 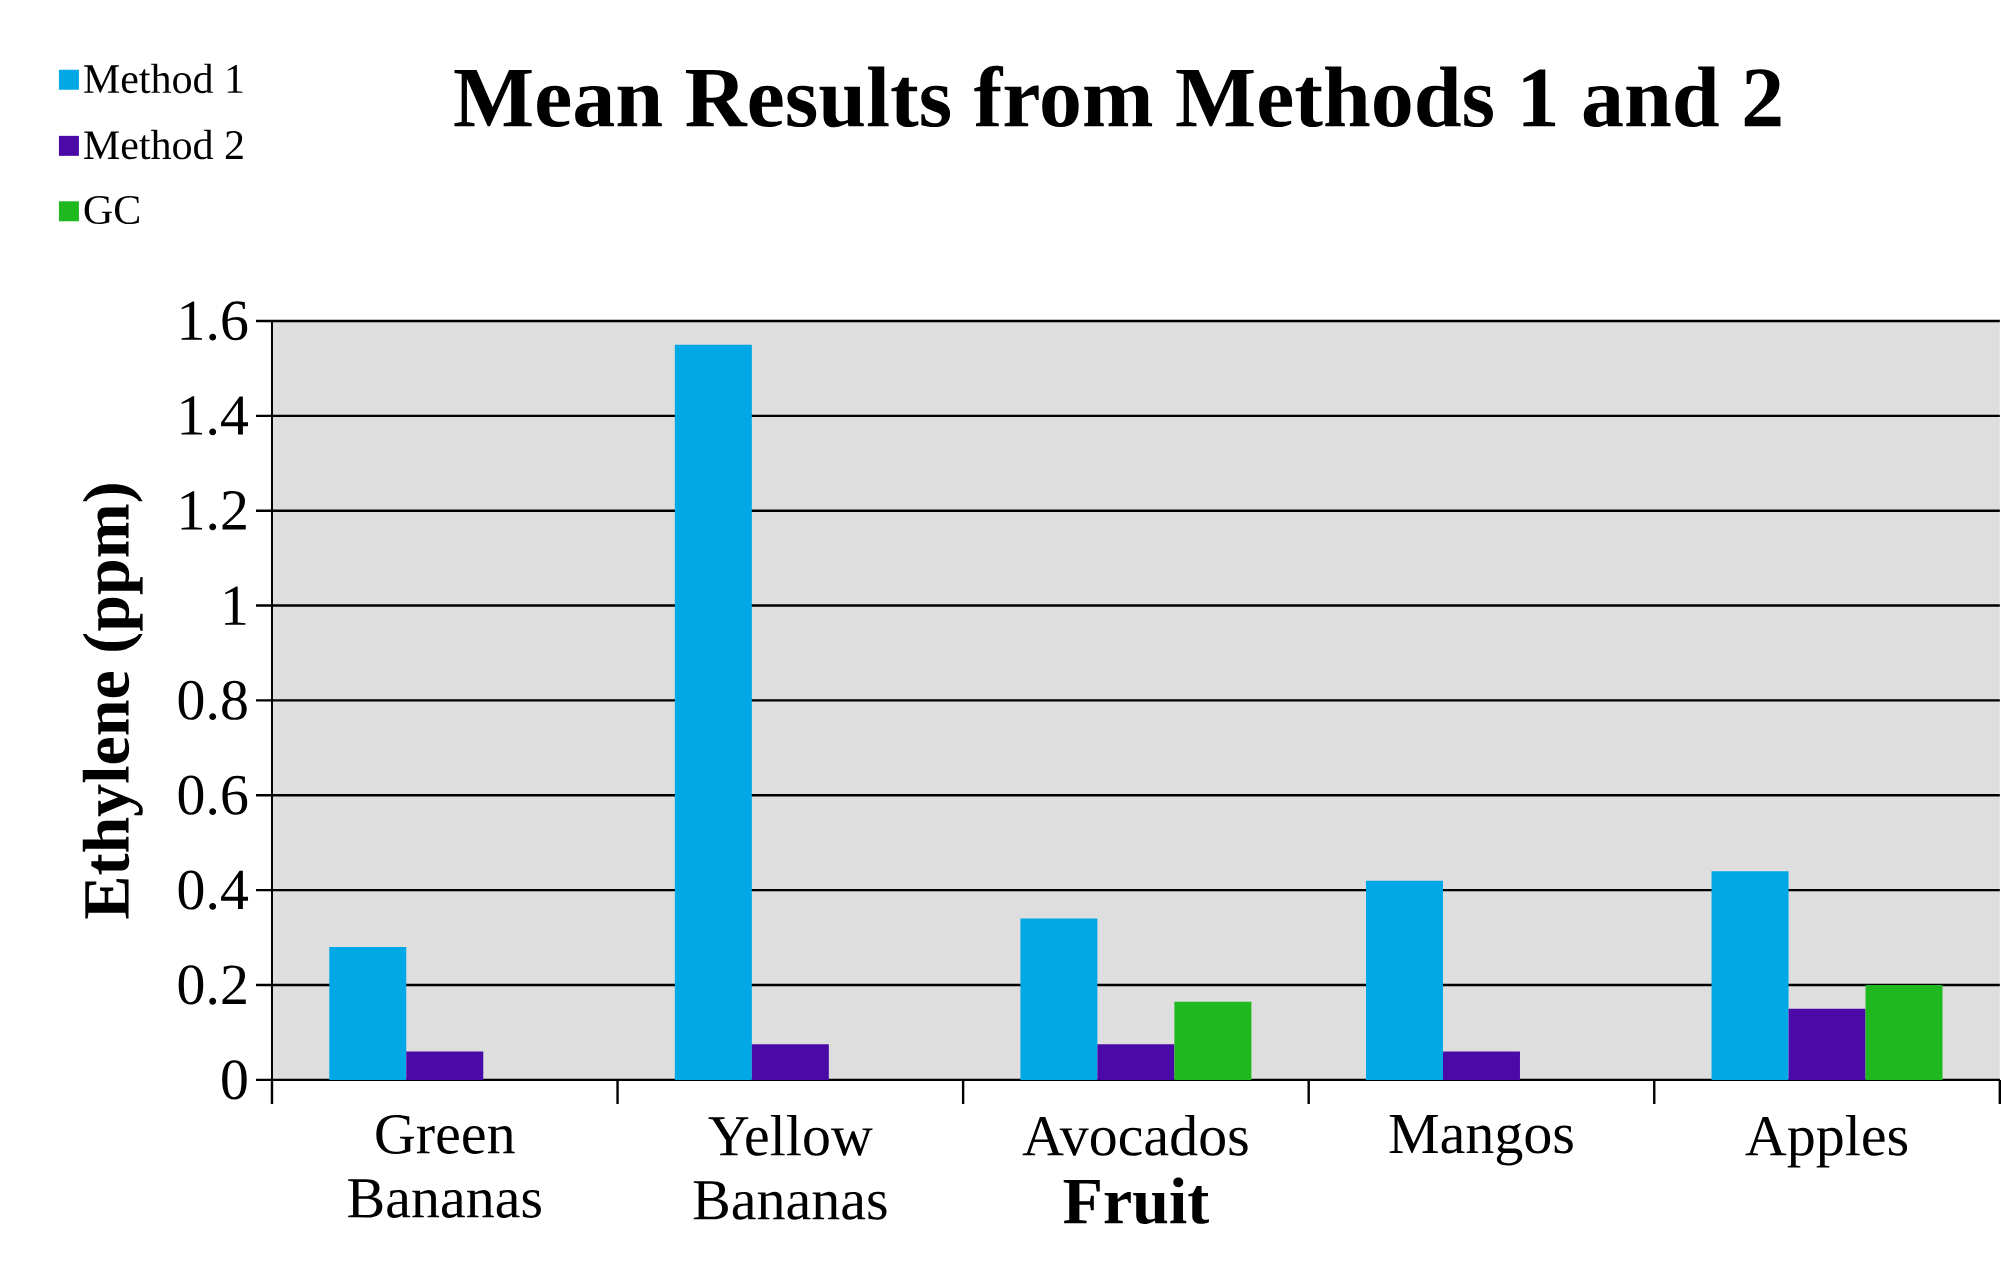 What do you see at coordinates (213, 511) in the screenshot?
I see `y-tick-label: 1.2` at bounding box center [213, 511].